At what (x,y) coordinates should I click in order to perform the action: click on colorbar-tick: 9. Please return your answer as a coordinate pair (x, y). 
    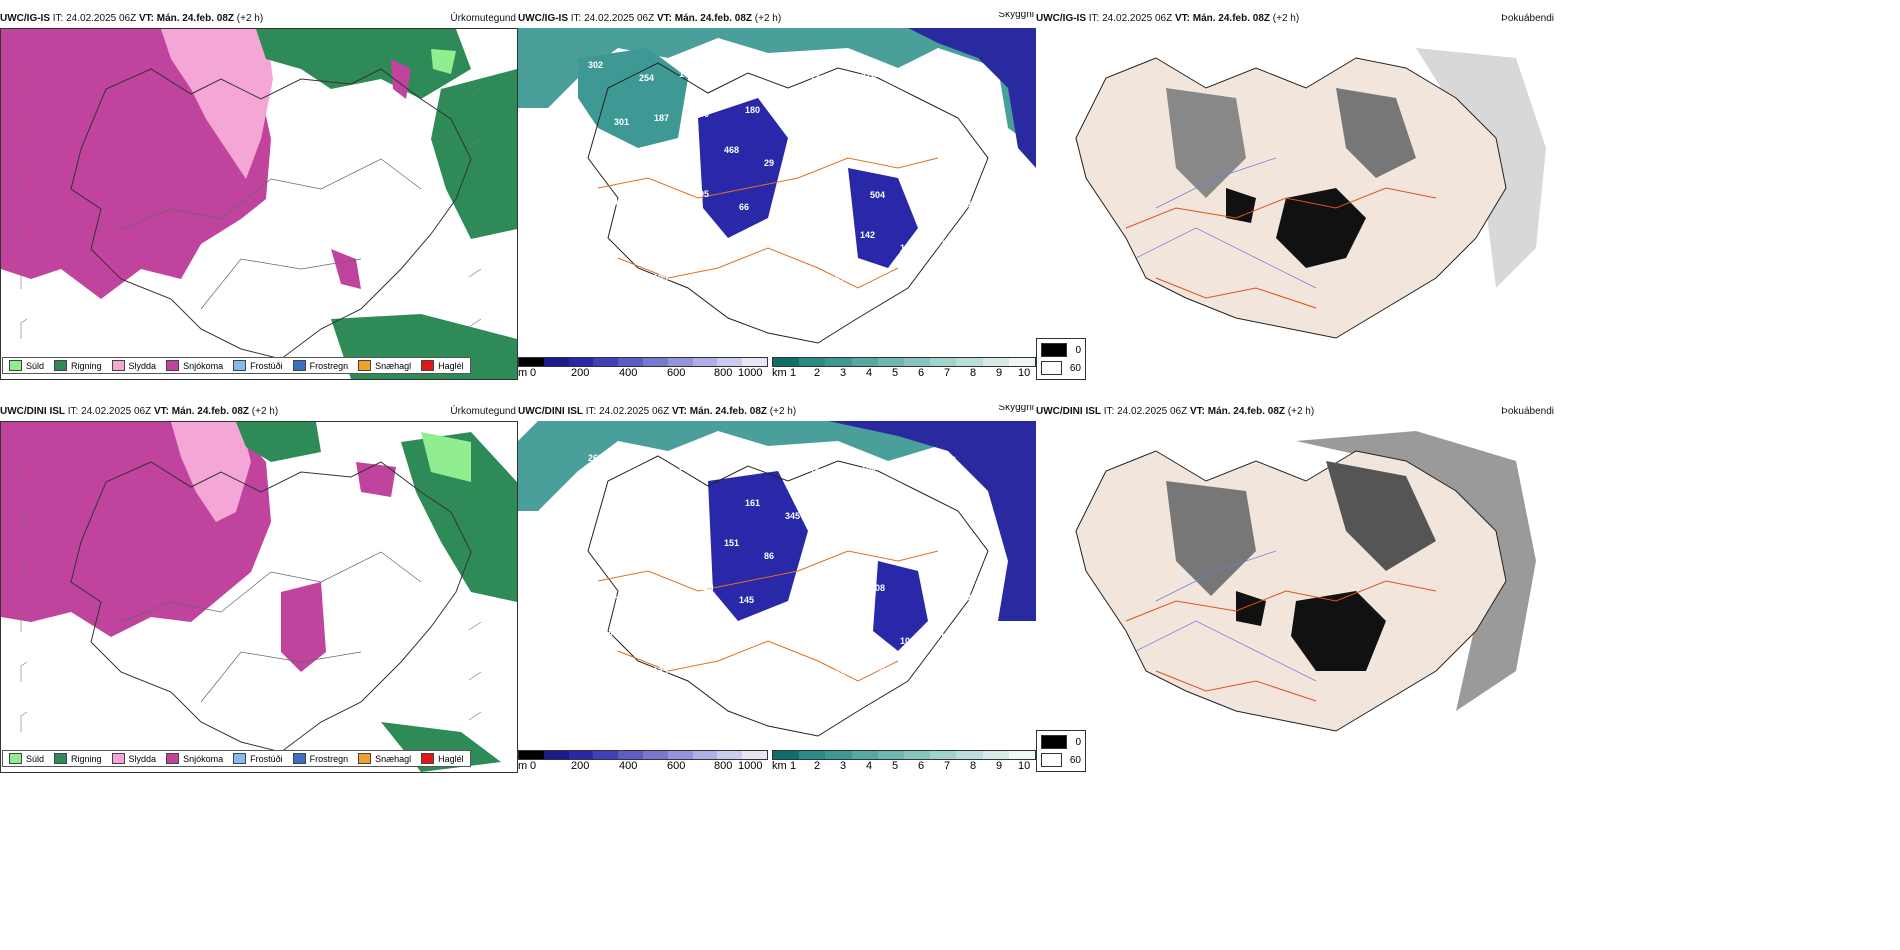
    Looking at the image, I should click on (999, 373).